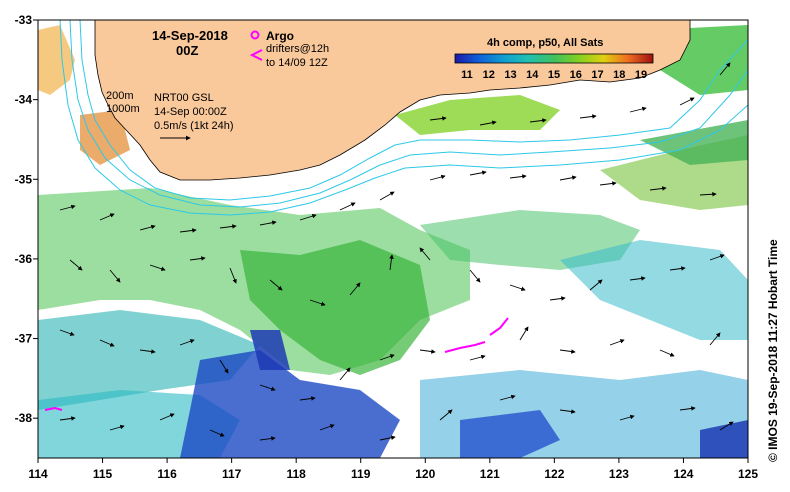  Describe the element at coordinates (425, 474) in the screenshot. I see `x-tick-label: 120` at that location.